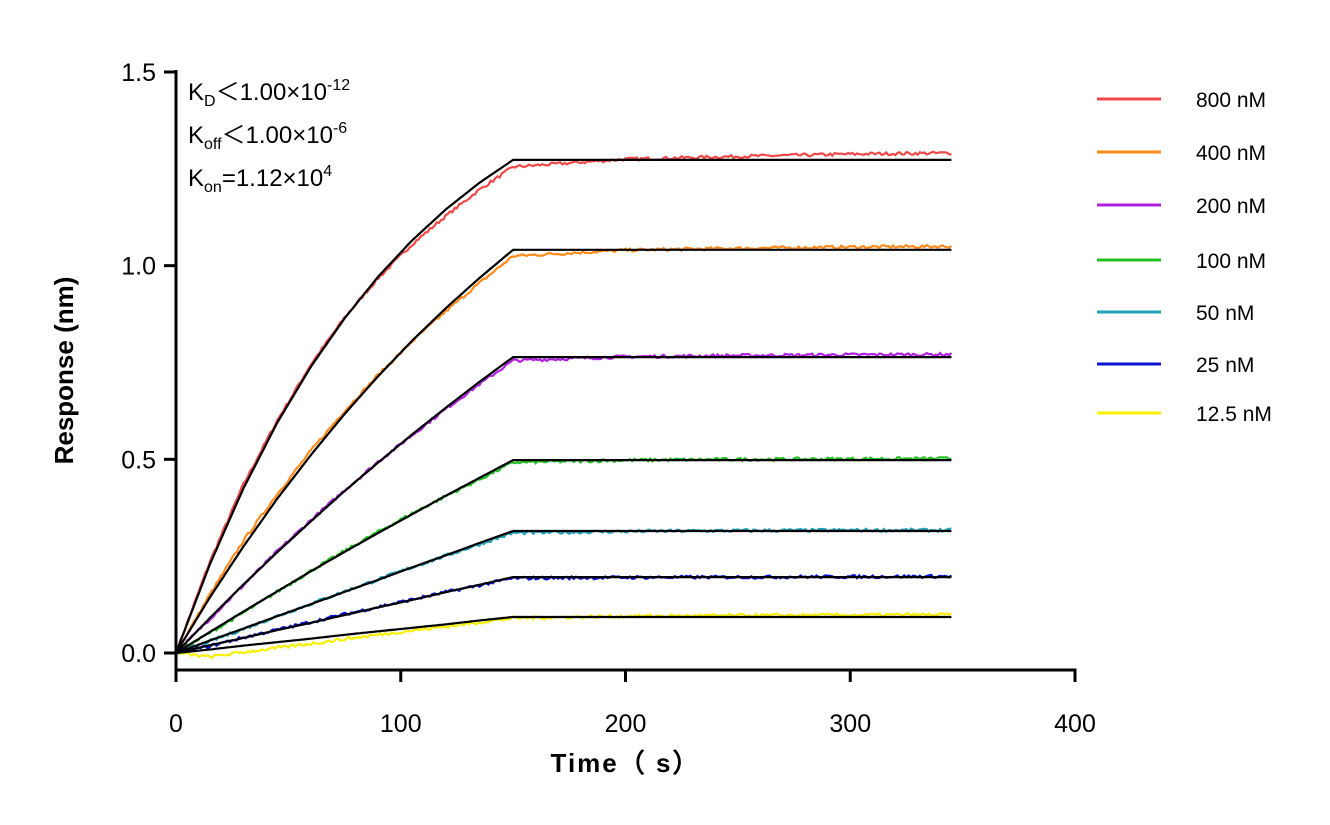 The width and height of the screenshot is (1330, 825). What do you see at coordinates (138, 267) in the screenshot?
I see `y-tick-label: 1.0` at bounding box center [138, 267].